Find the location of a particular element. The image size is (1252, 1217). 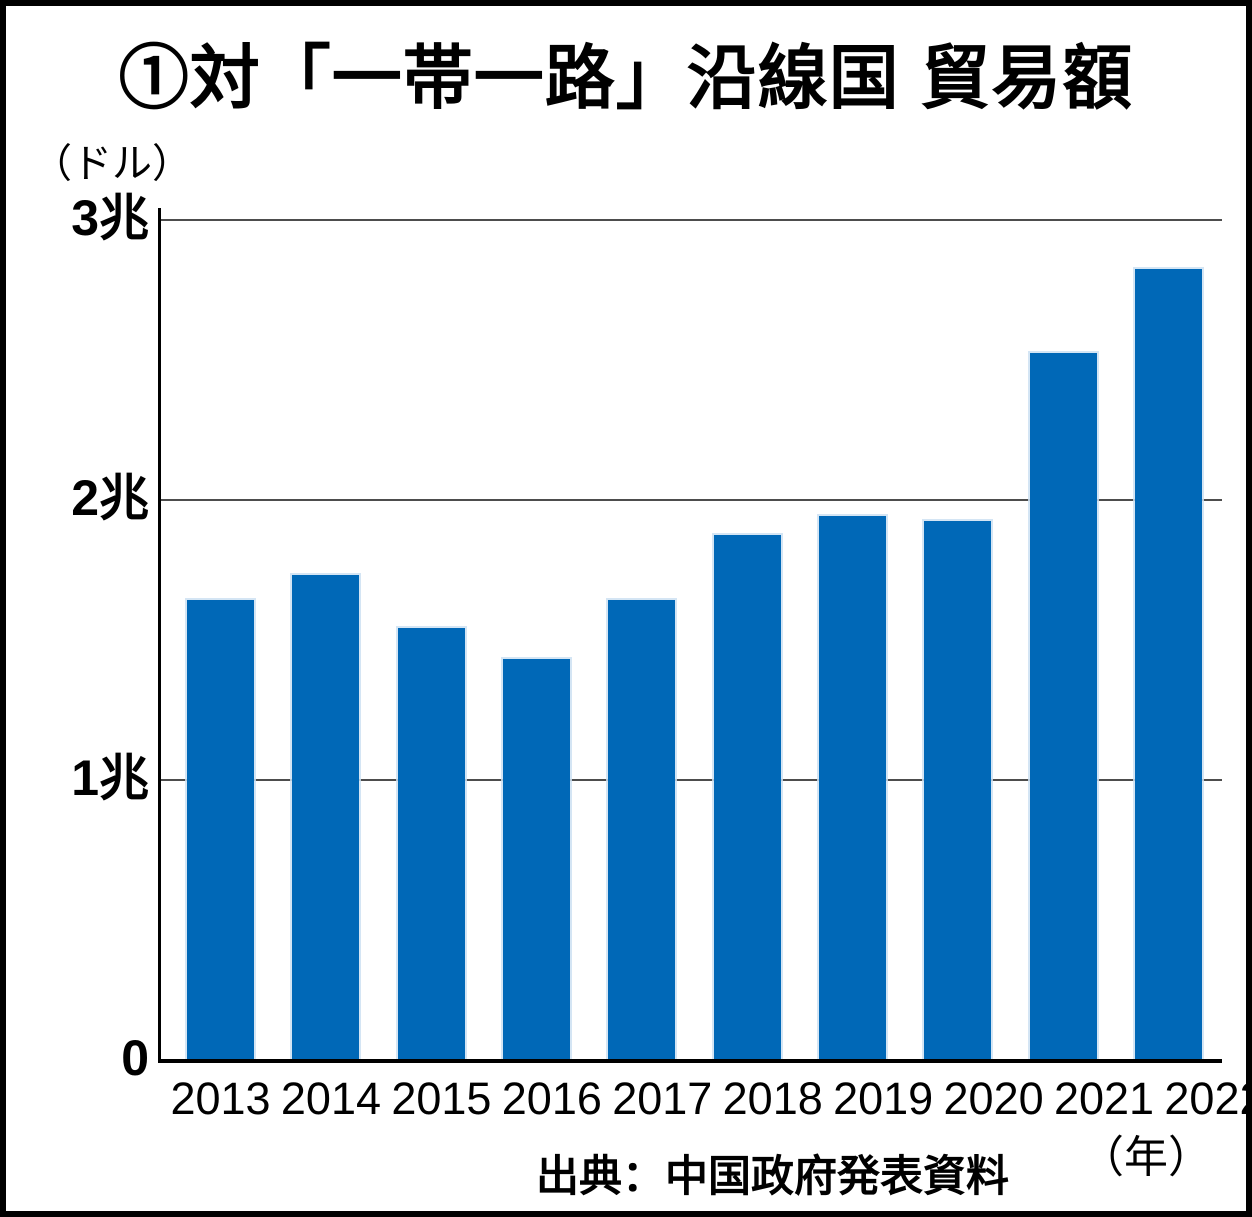

x-tick-label-2019: 2019 is located at coordinates (883, 1098).